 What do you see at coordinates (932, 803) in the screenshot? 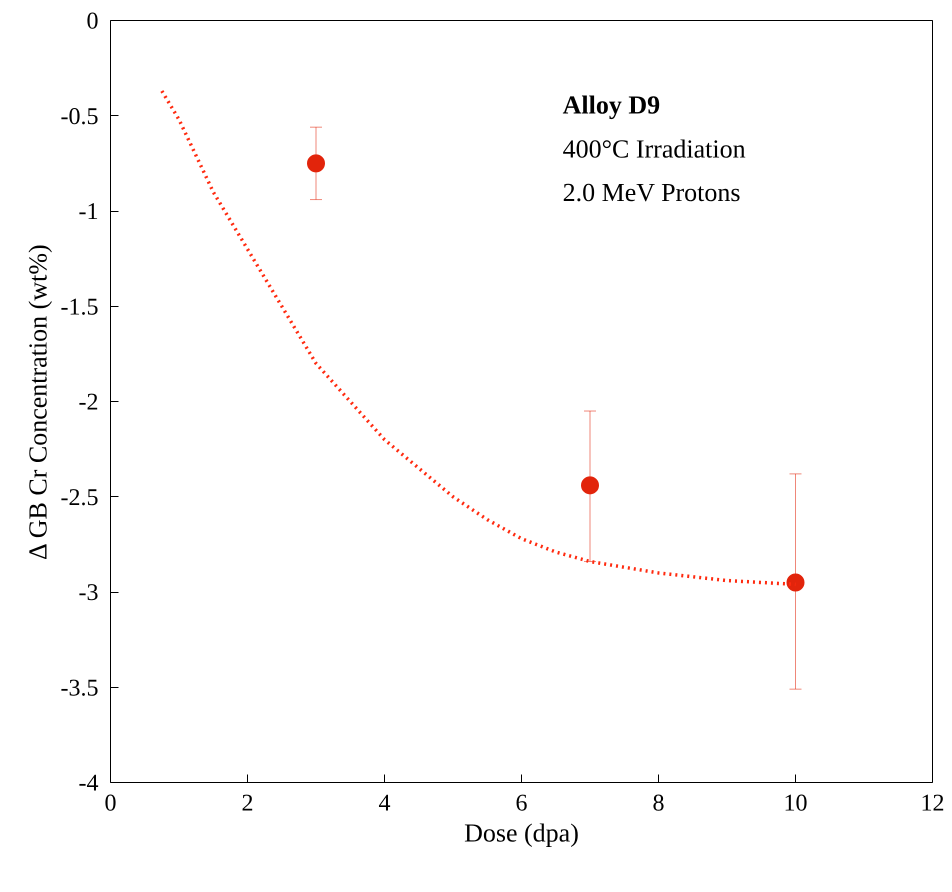
I see `x-tick-label: 12` at bounding box center [932, 803].